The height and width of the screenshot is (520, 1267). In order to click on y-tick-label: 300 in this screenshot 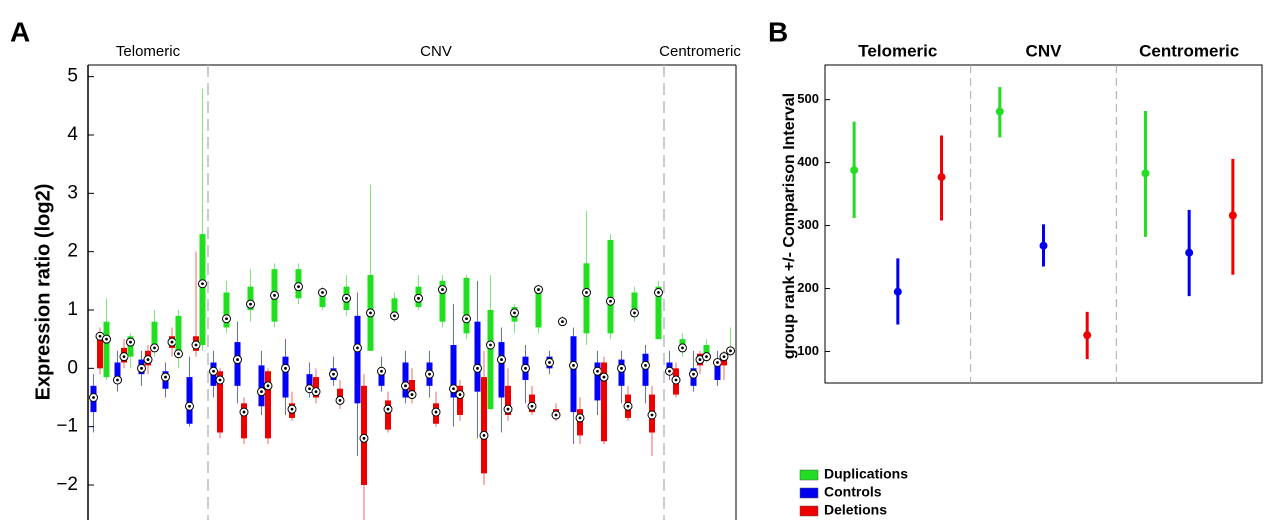, I will do `click(808, 224)`.